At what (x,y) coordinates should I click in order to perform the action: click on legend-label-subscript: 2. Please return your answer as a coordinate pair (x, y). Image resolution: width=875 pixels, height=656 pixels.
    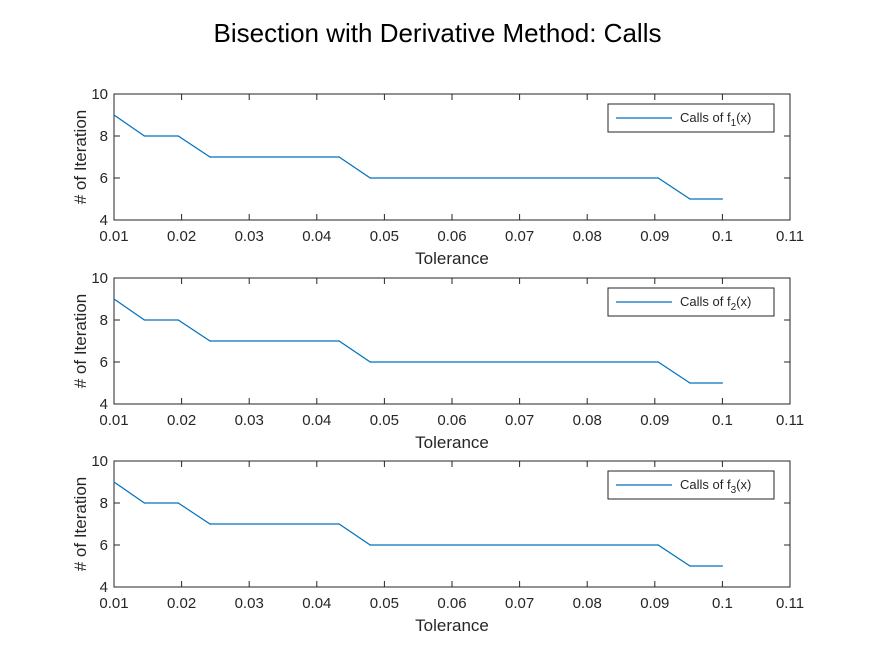
    Looking at the image, I should click on (734, 307).